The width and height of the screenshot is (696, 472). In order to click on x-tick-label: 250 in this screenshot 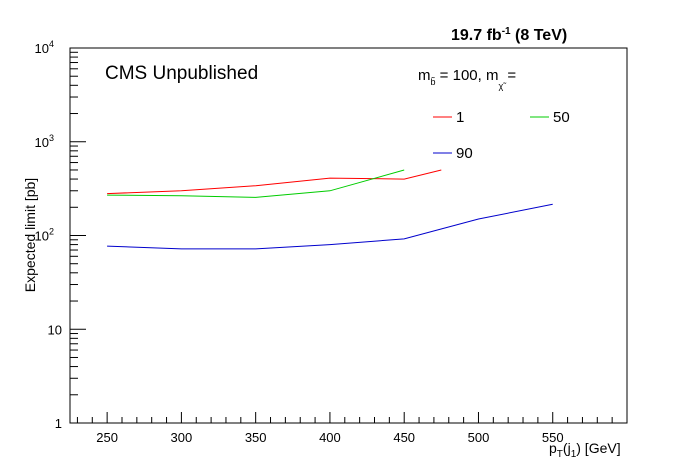, I will do `click(107, 437)`.